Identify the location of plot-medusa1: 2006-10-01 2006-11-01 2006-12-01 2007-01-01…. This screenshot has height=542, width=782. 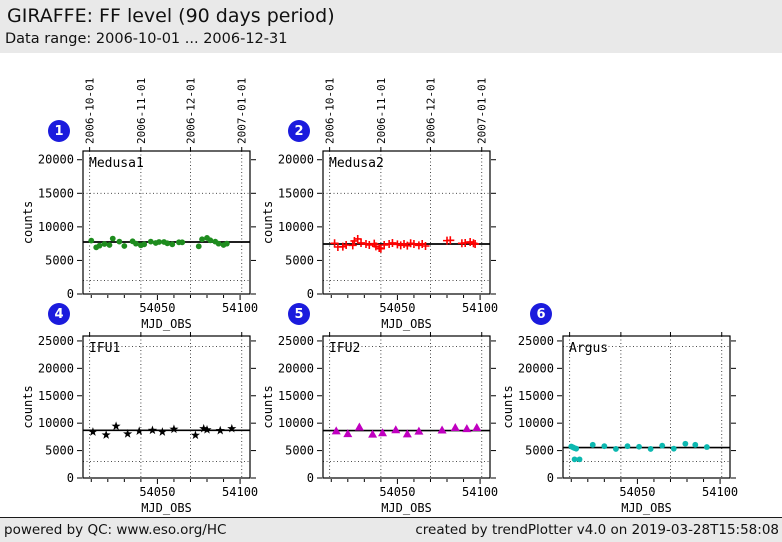
(139, 204).